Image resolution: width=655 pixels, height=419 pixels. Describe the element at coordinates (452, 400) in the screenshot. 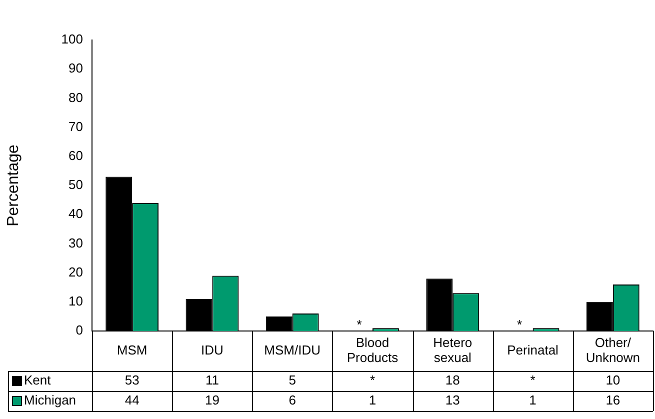

I see `data-label: 13` at that location.